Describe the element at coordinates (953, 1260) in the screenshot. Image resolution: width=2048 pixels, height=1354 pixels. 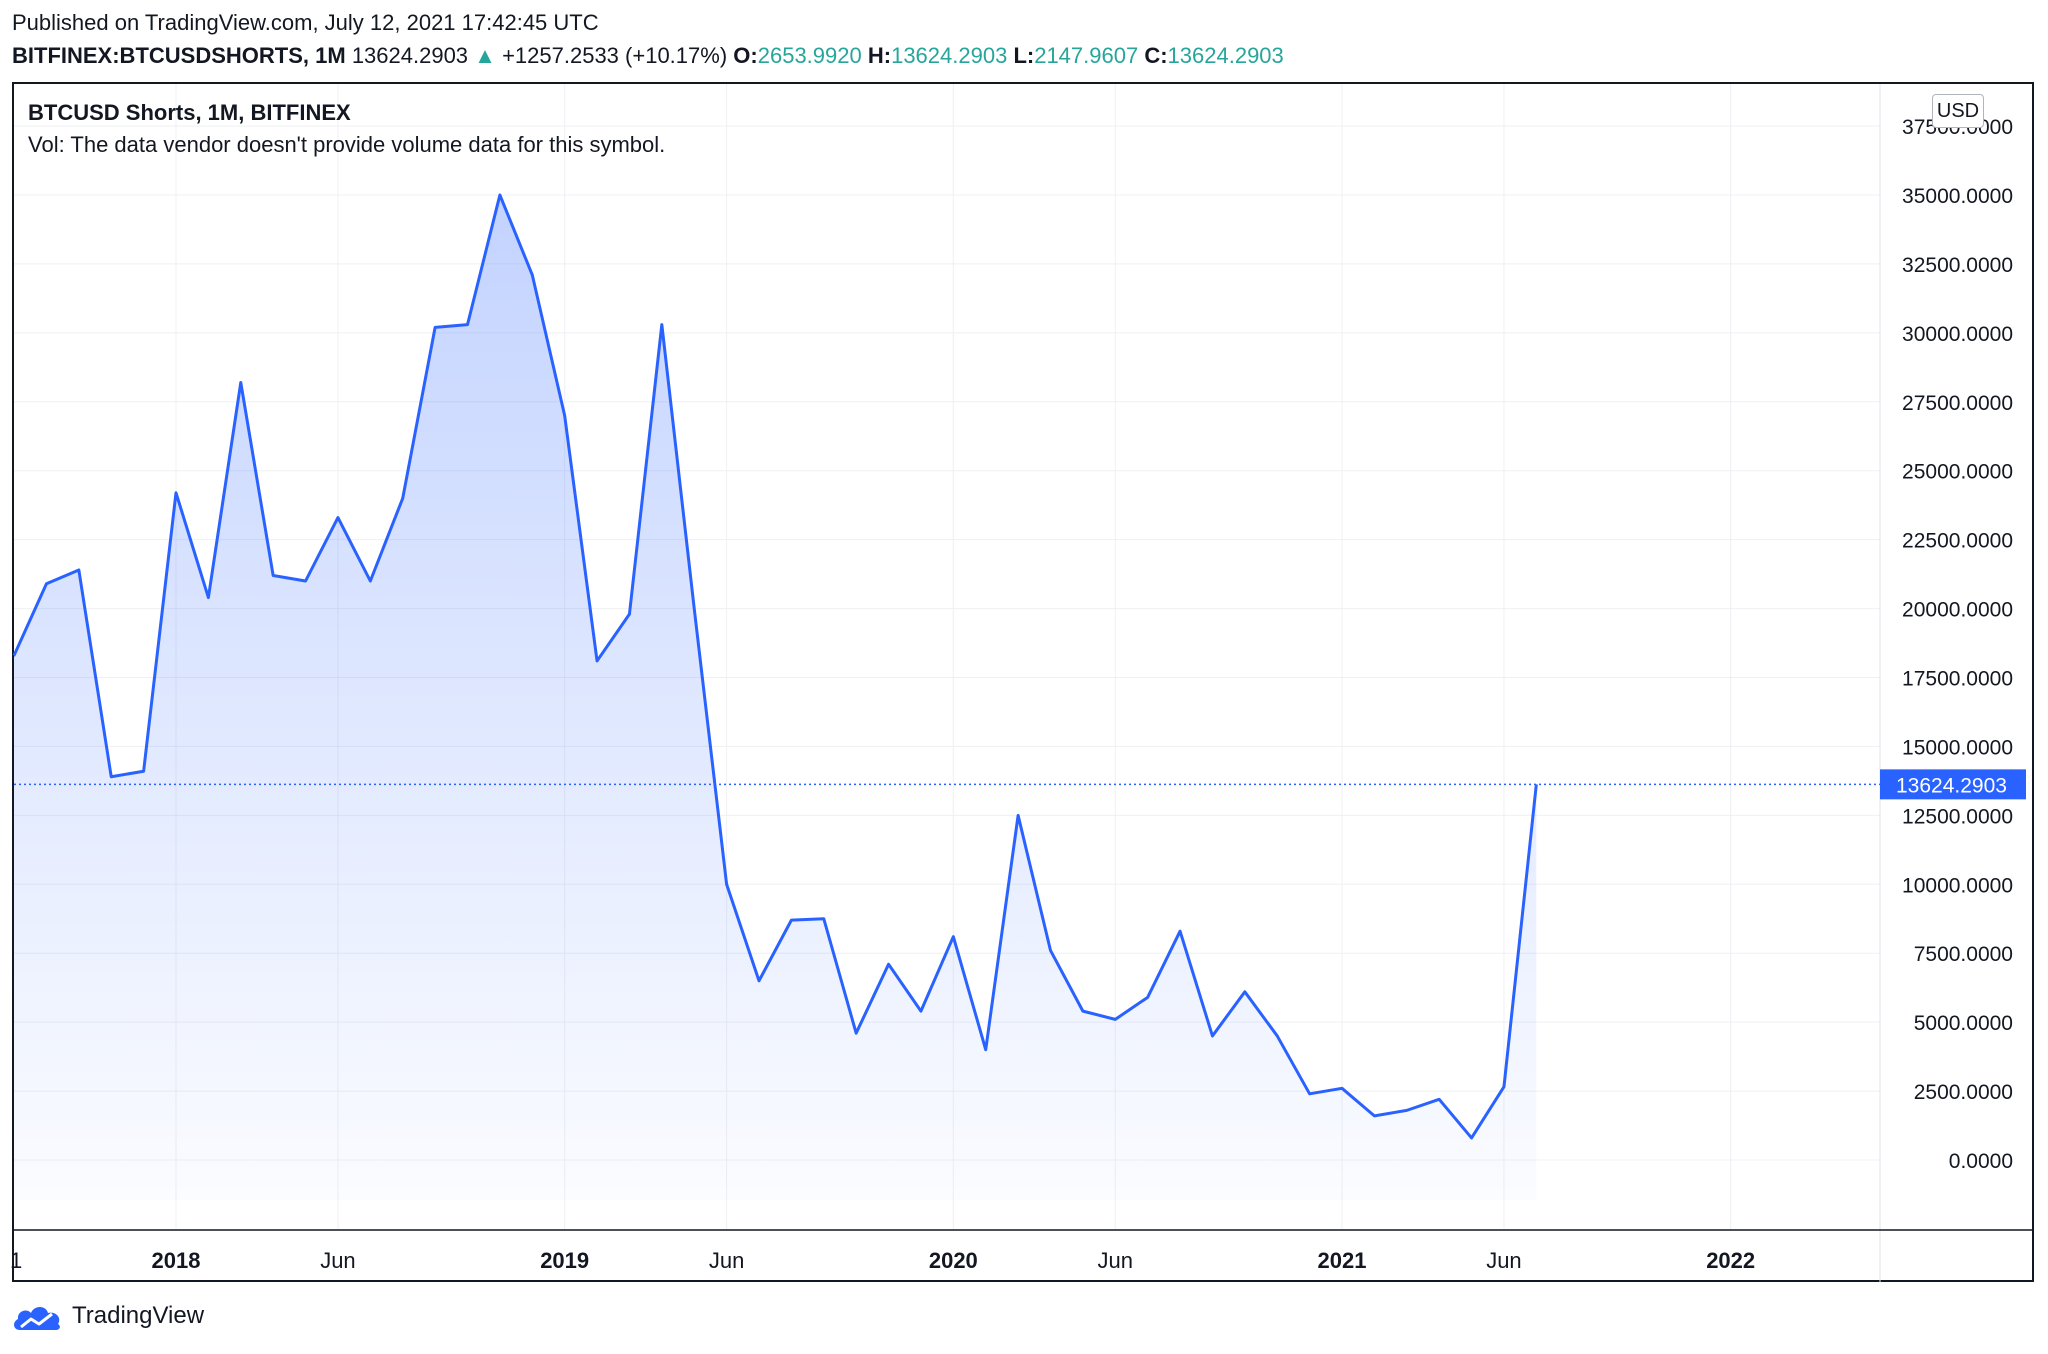
I see `x-tick-label: 2020` at that location.